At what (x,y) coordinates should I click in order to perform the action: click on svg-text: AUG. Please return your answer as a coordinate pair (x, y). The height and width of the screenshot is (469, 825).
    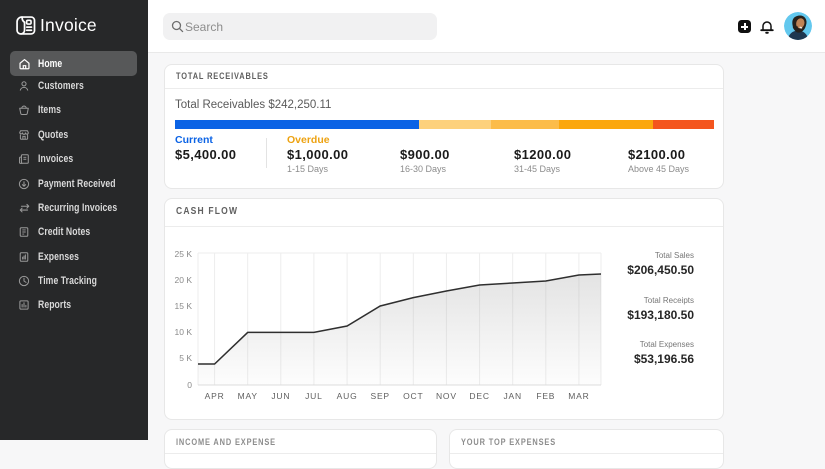
    Looking at the image, I should click on (347, 396).